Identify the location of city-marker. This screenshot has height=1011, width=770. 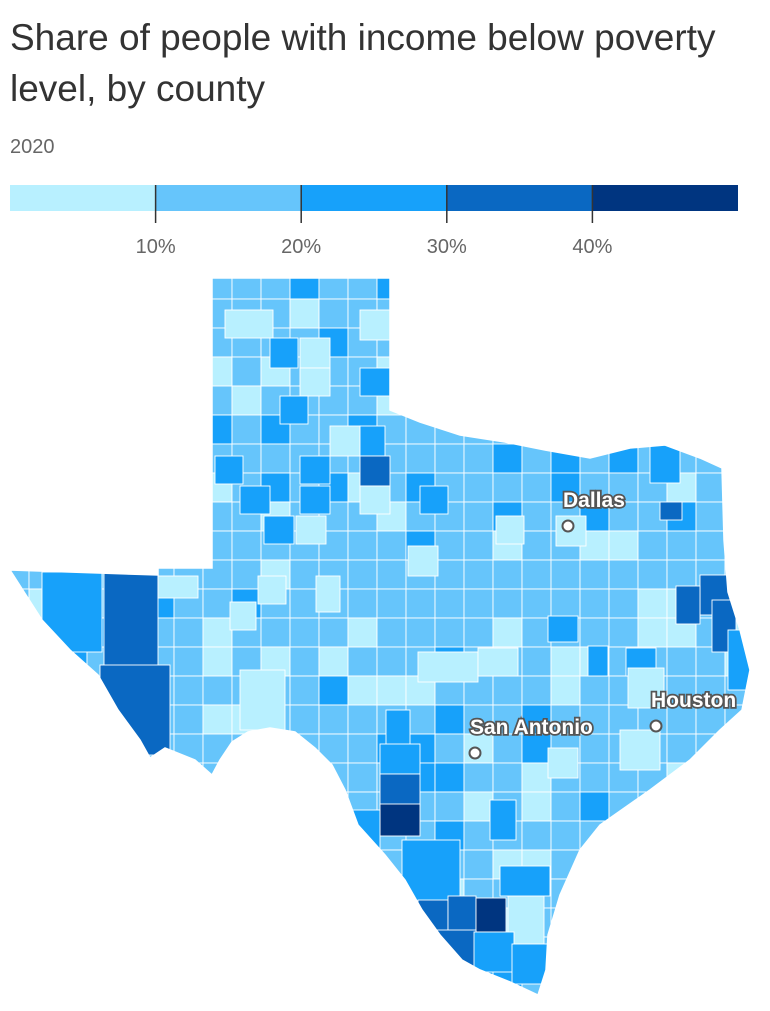
(568, 526).